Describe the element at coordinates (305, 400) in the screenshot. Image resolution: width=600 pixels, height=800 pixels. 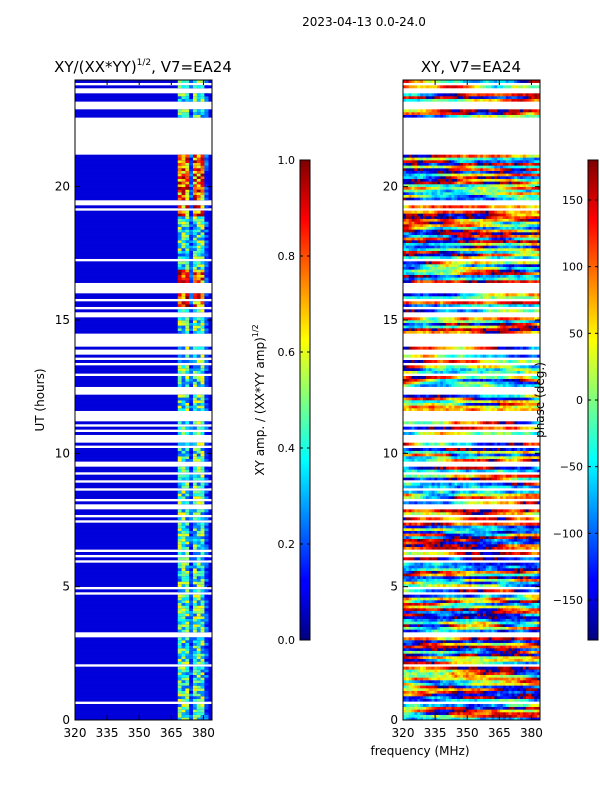
I see `left-colorbar-bar` at that location.